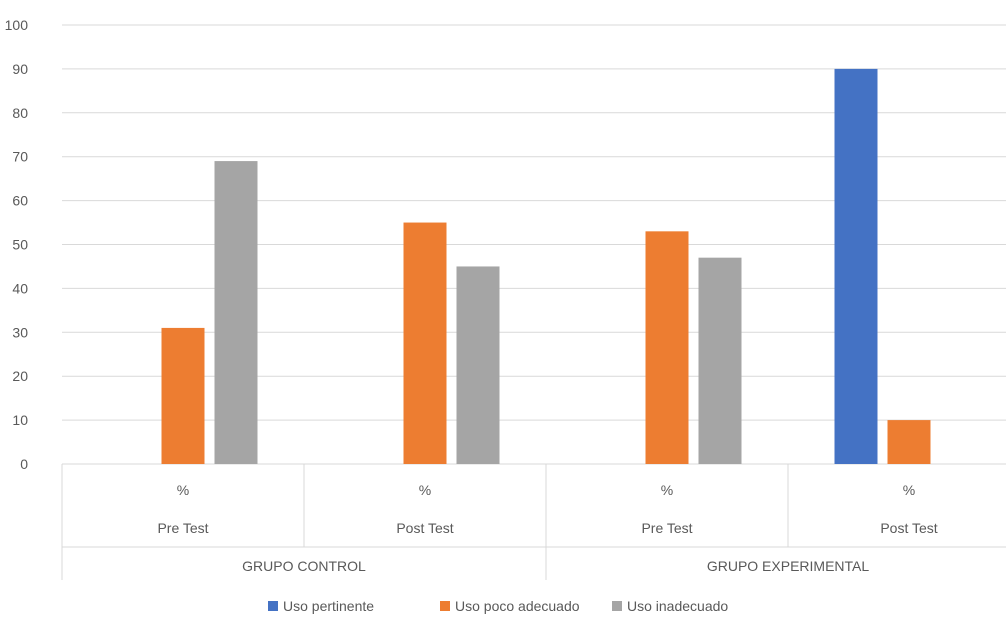  What do you see at coordinates (677, 606) in the screenshot?
I see `legend-label: Uso inadecuado` at bounding box center [677, 606].